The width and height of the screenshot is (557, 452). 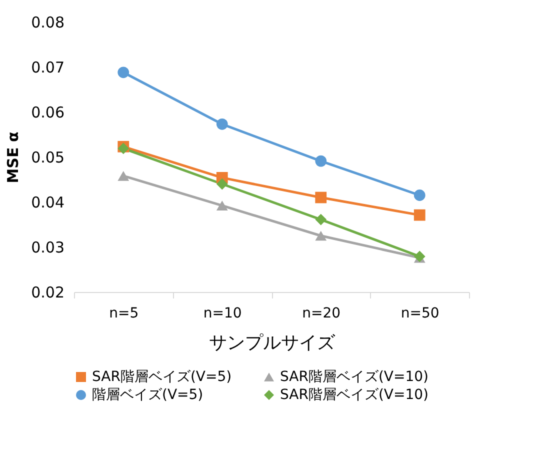 I want to click on y-tick-label: 0.05, so click(x=47, y=157).